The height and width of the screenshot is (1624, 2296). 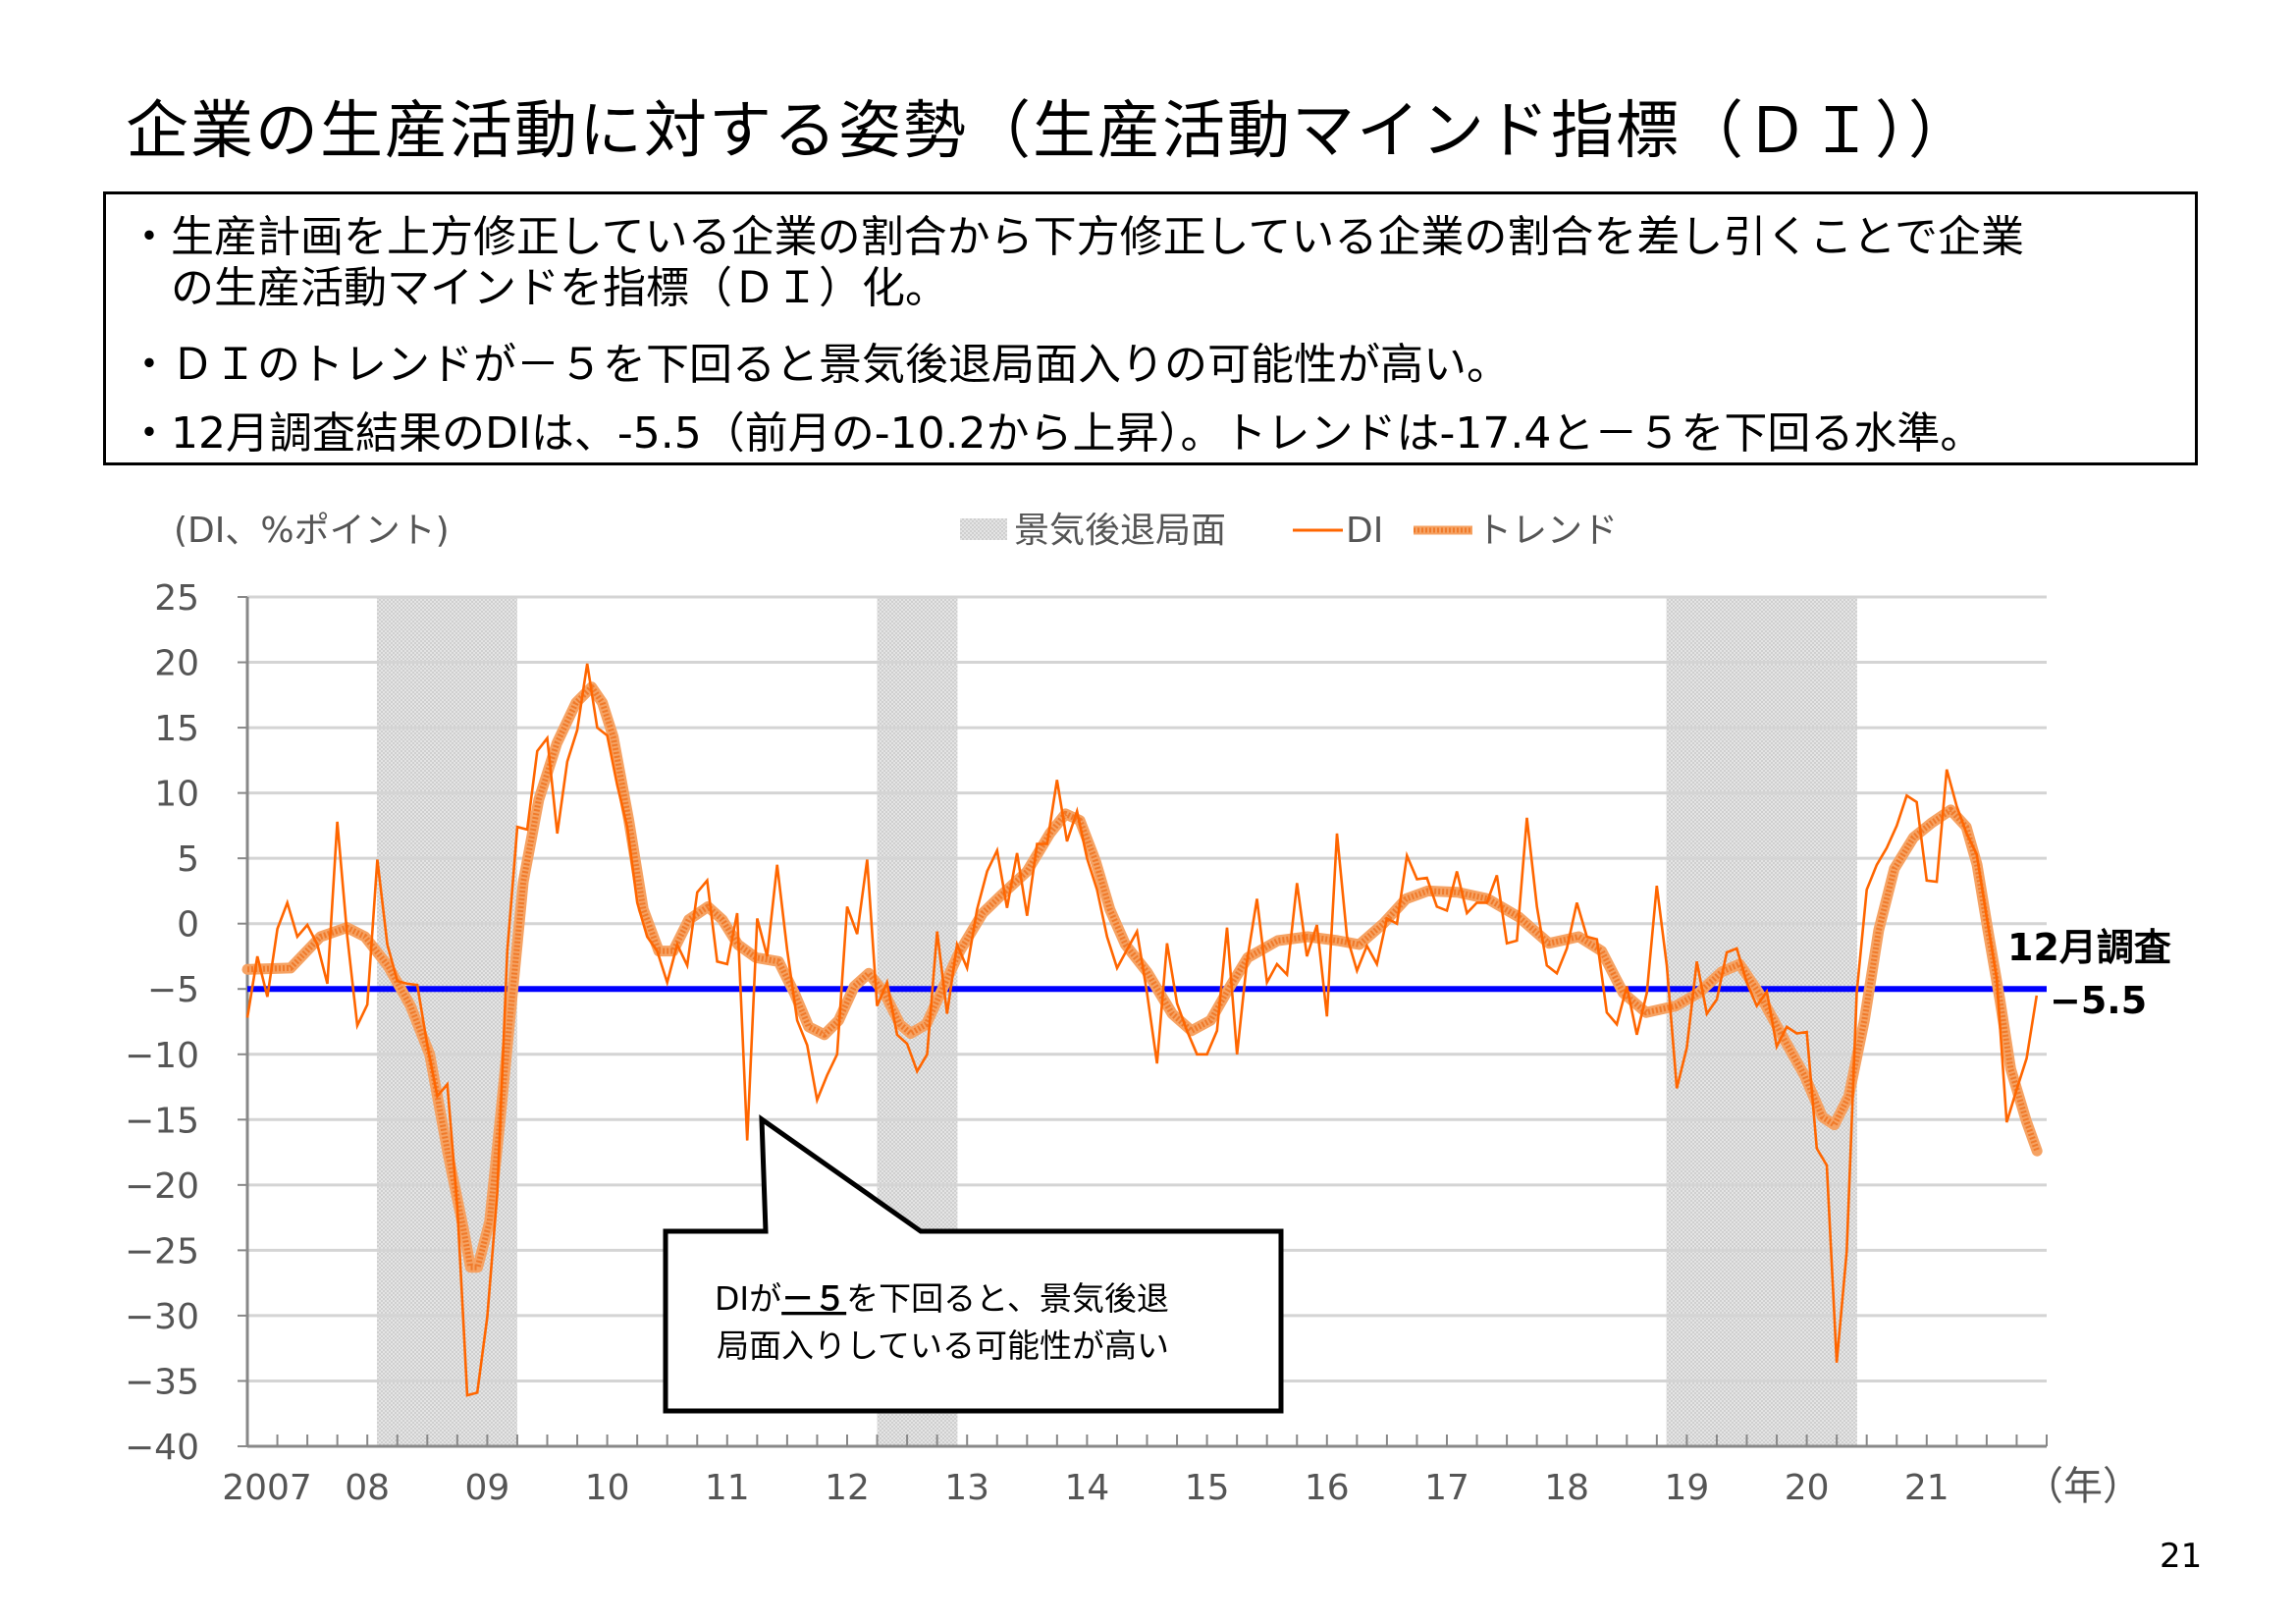 What do you see at coordinates (177, 664) in the screenshot?
I see `y-tick-label: 20` at bounding box center [177, 664].